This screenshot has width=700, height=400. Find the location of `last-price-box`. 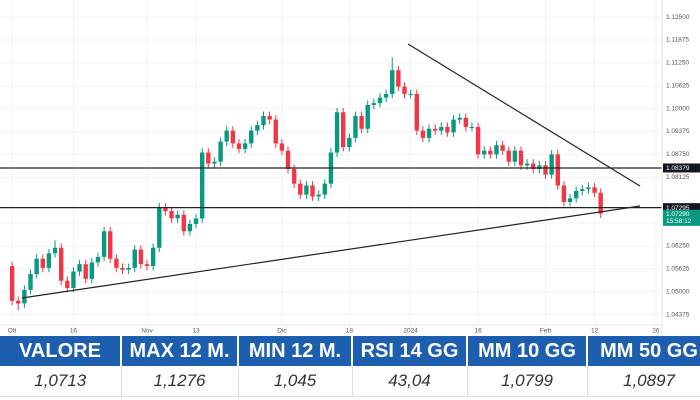

last-price-box is located at coordinates (681, 217).